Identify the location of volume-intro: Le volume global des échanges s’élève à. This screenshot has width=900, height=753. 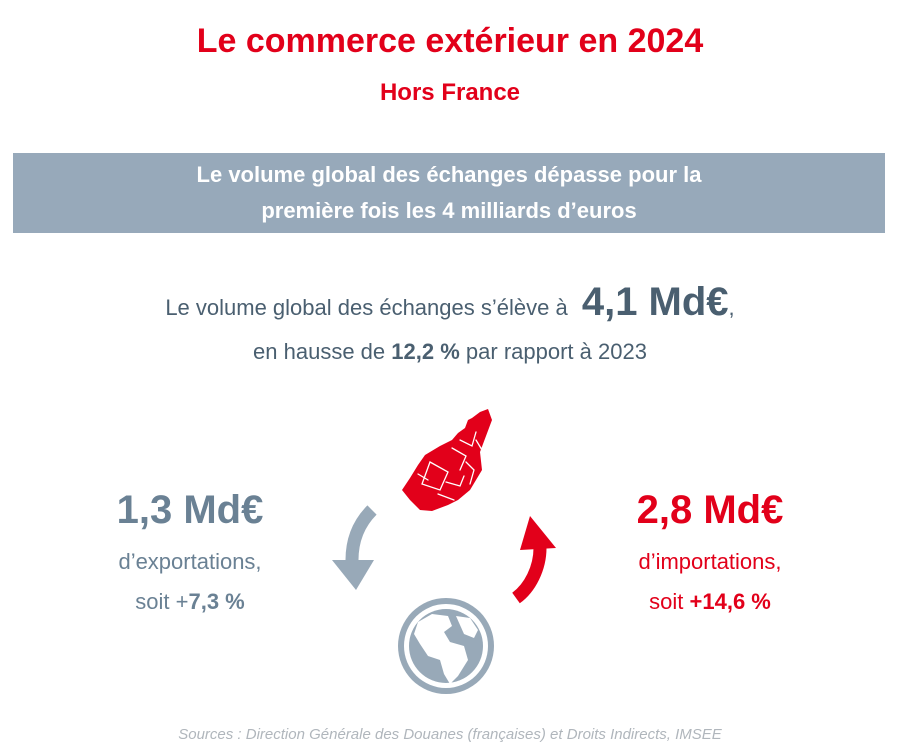
(366, 307).